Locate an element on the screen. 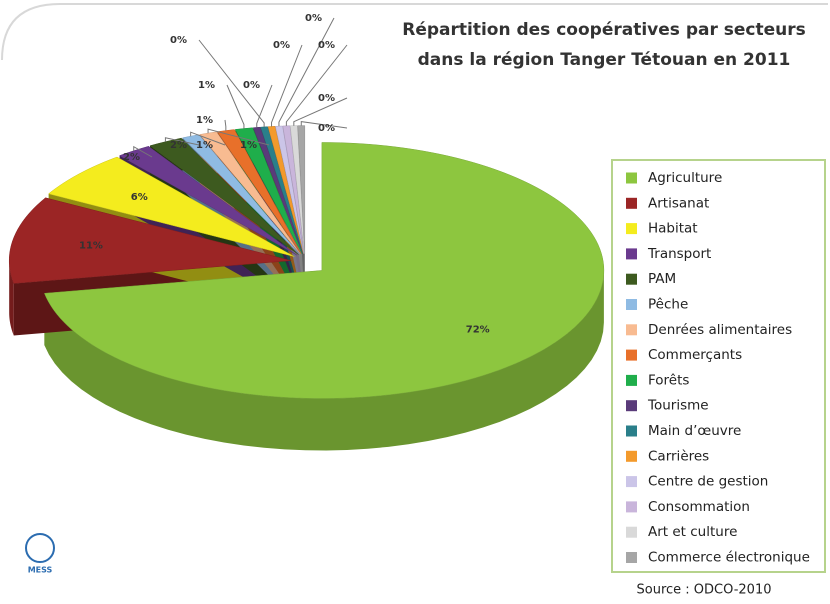 The width and height of the screenshot is (830, 604). data-label: 6% is located at coordinates (139, 197).